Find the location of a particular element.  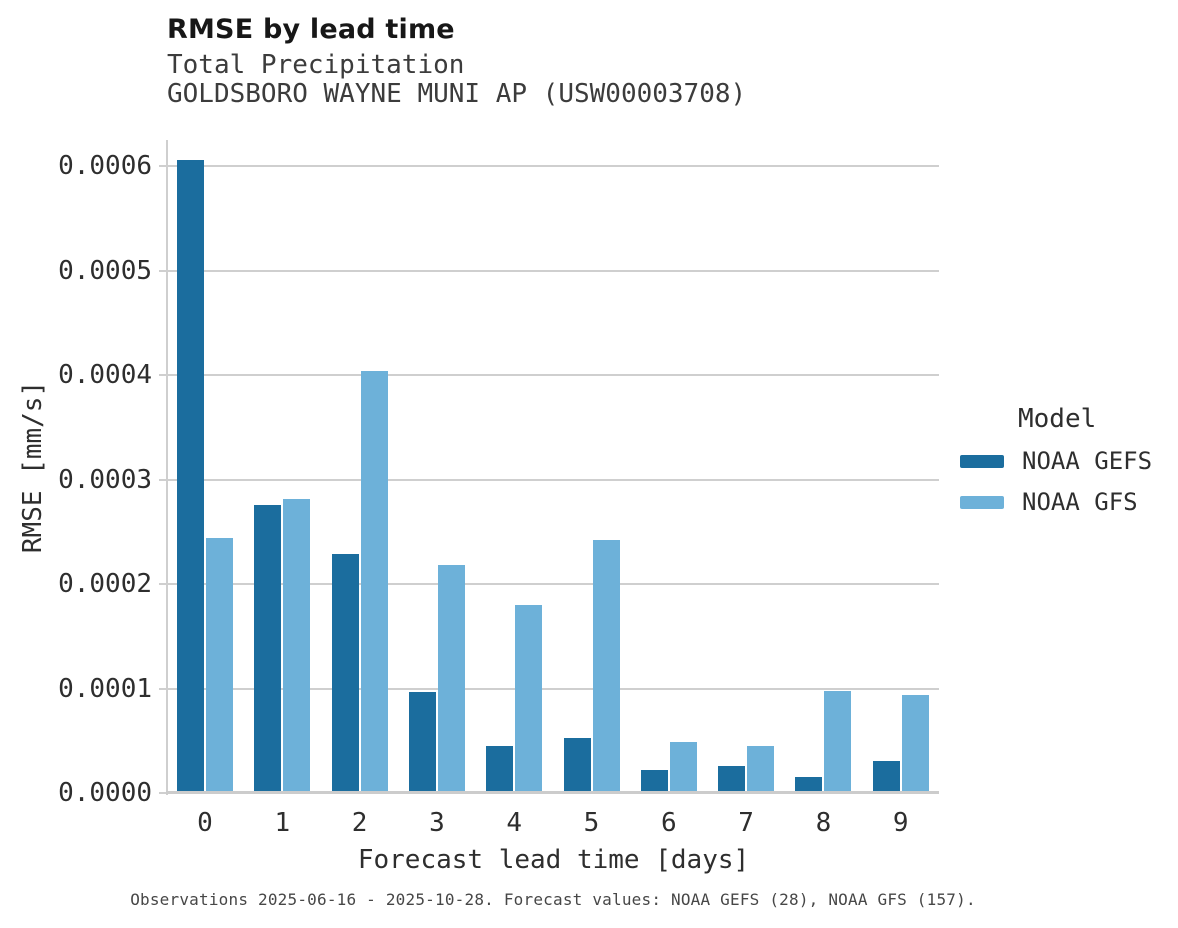

y-tick-label: 0.0005 is located at coordinates (105, 270).